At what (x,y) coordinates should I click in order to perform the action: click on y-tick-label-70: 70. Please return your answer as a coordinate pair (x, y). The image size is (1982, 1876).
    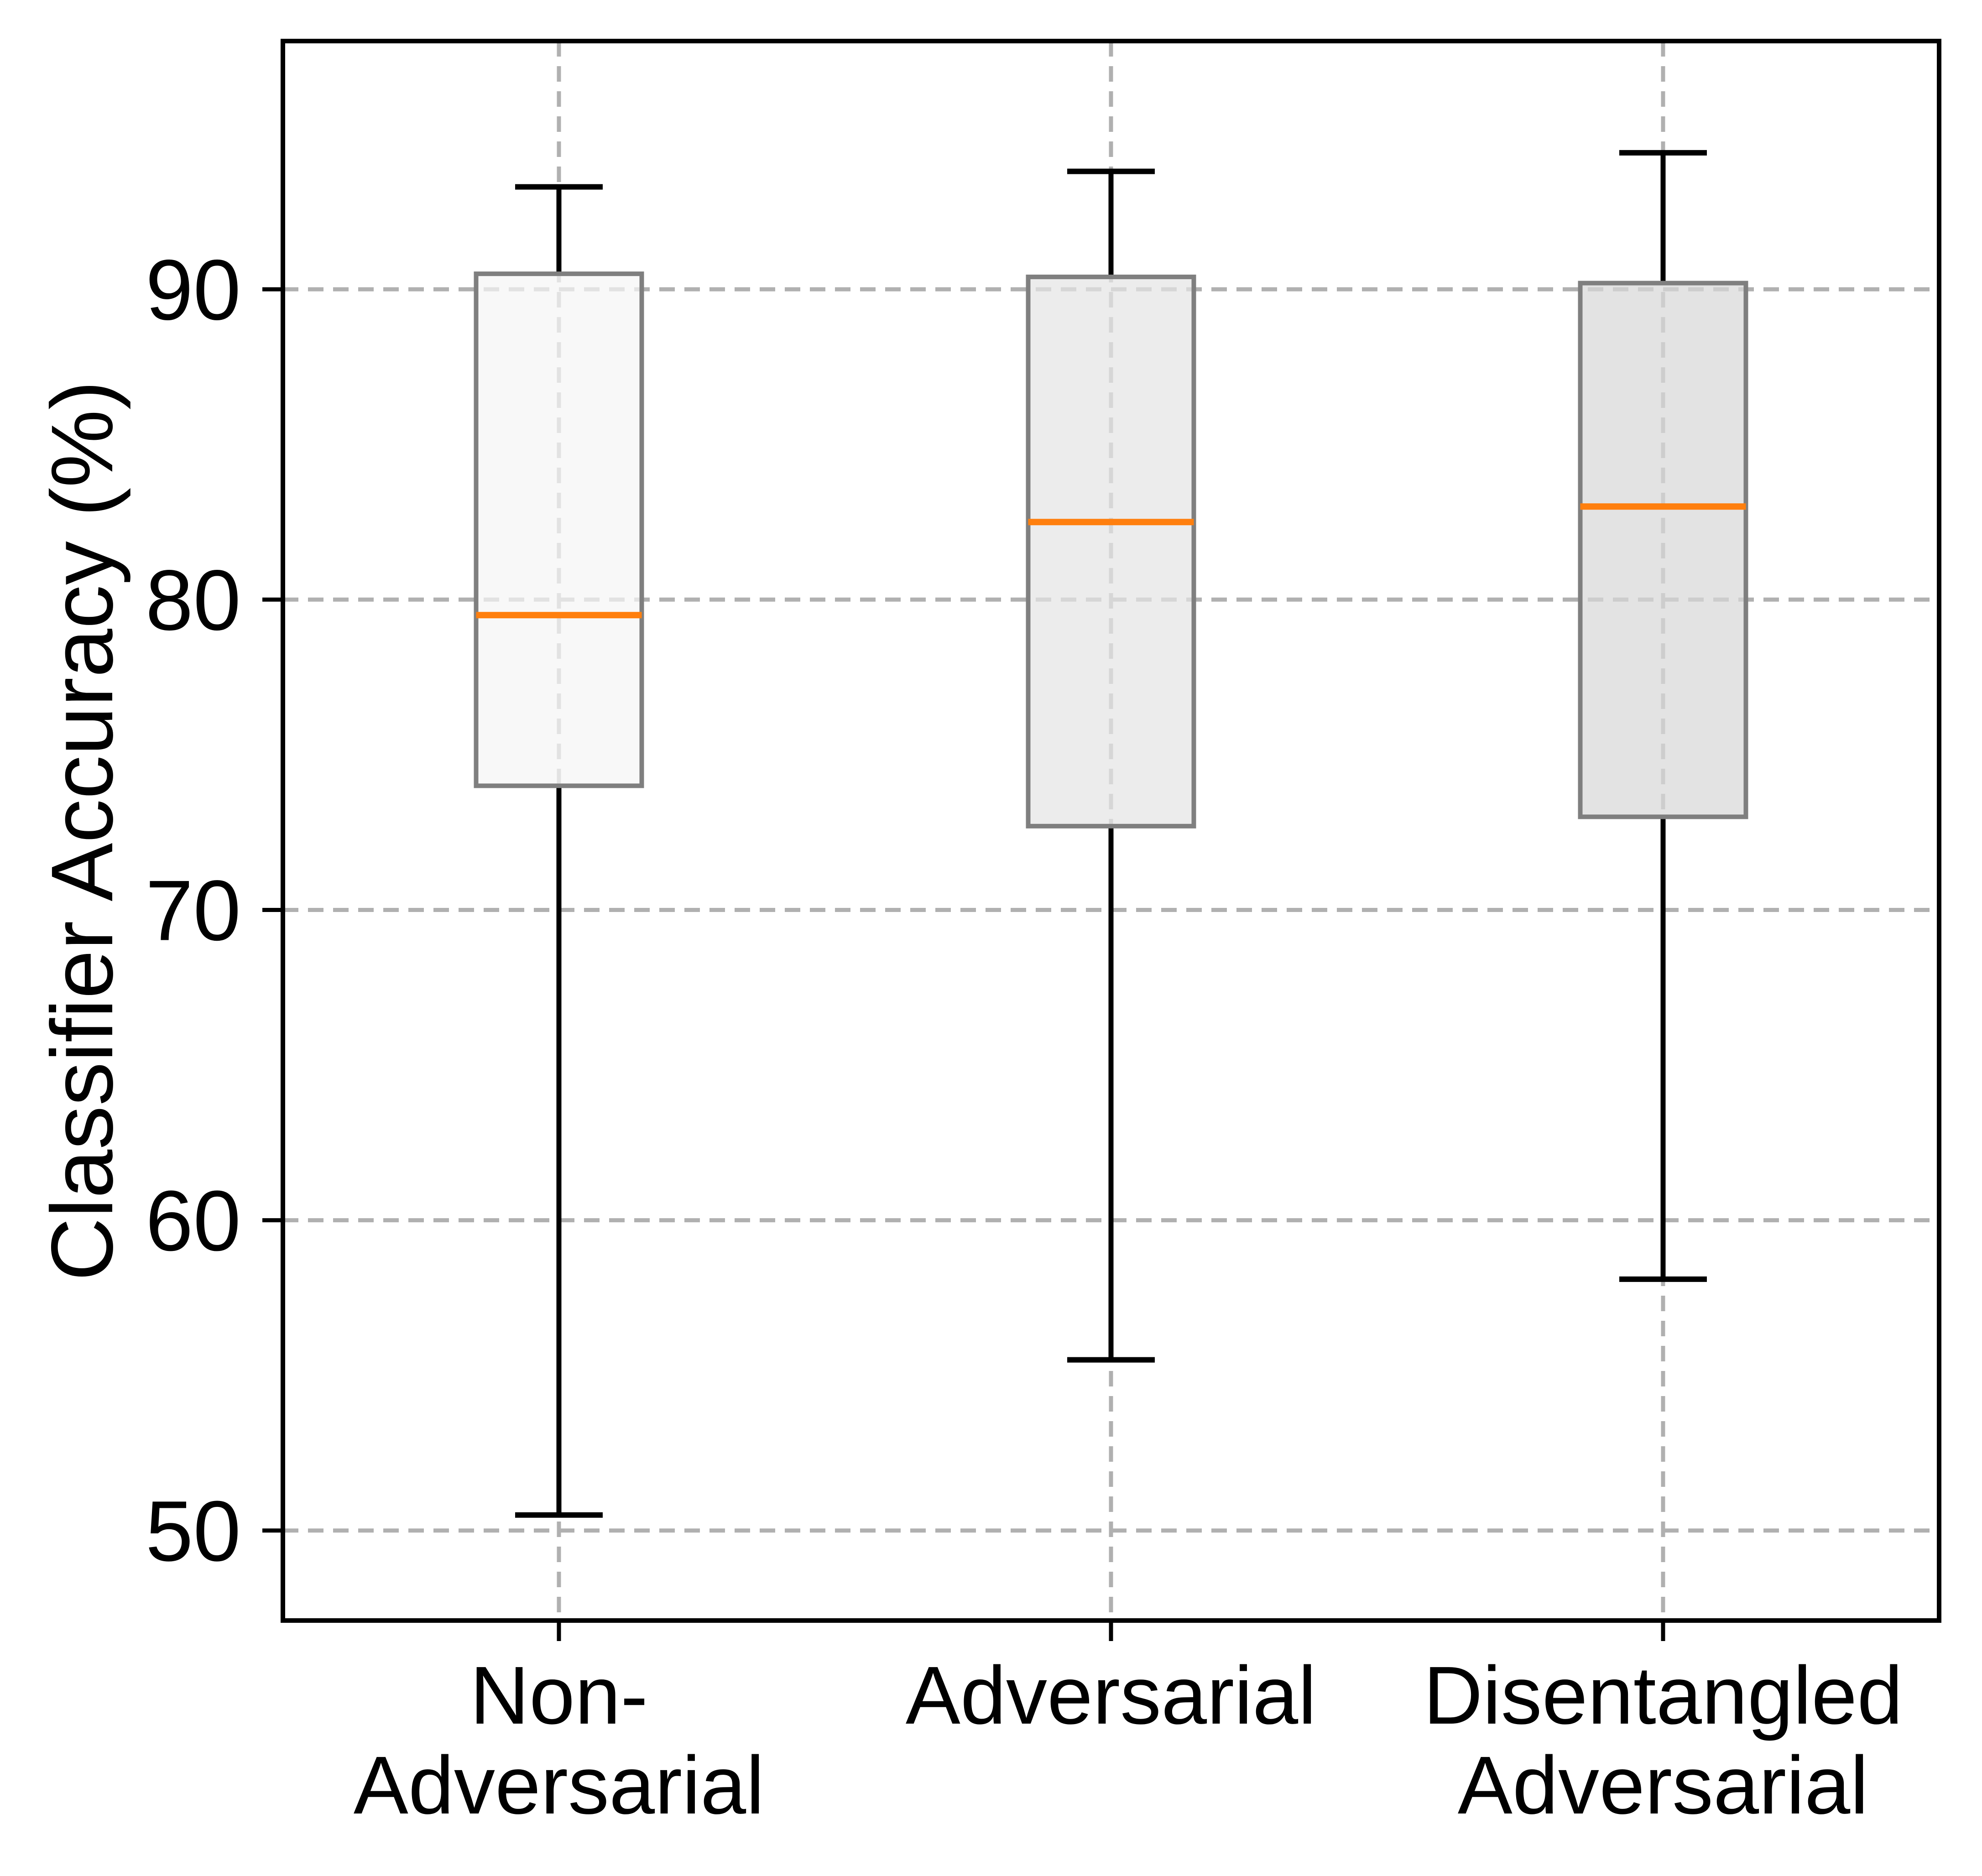
    Looking at the image, I should click on (193, 910).